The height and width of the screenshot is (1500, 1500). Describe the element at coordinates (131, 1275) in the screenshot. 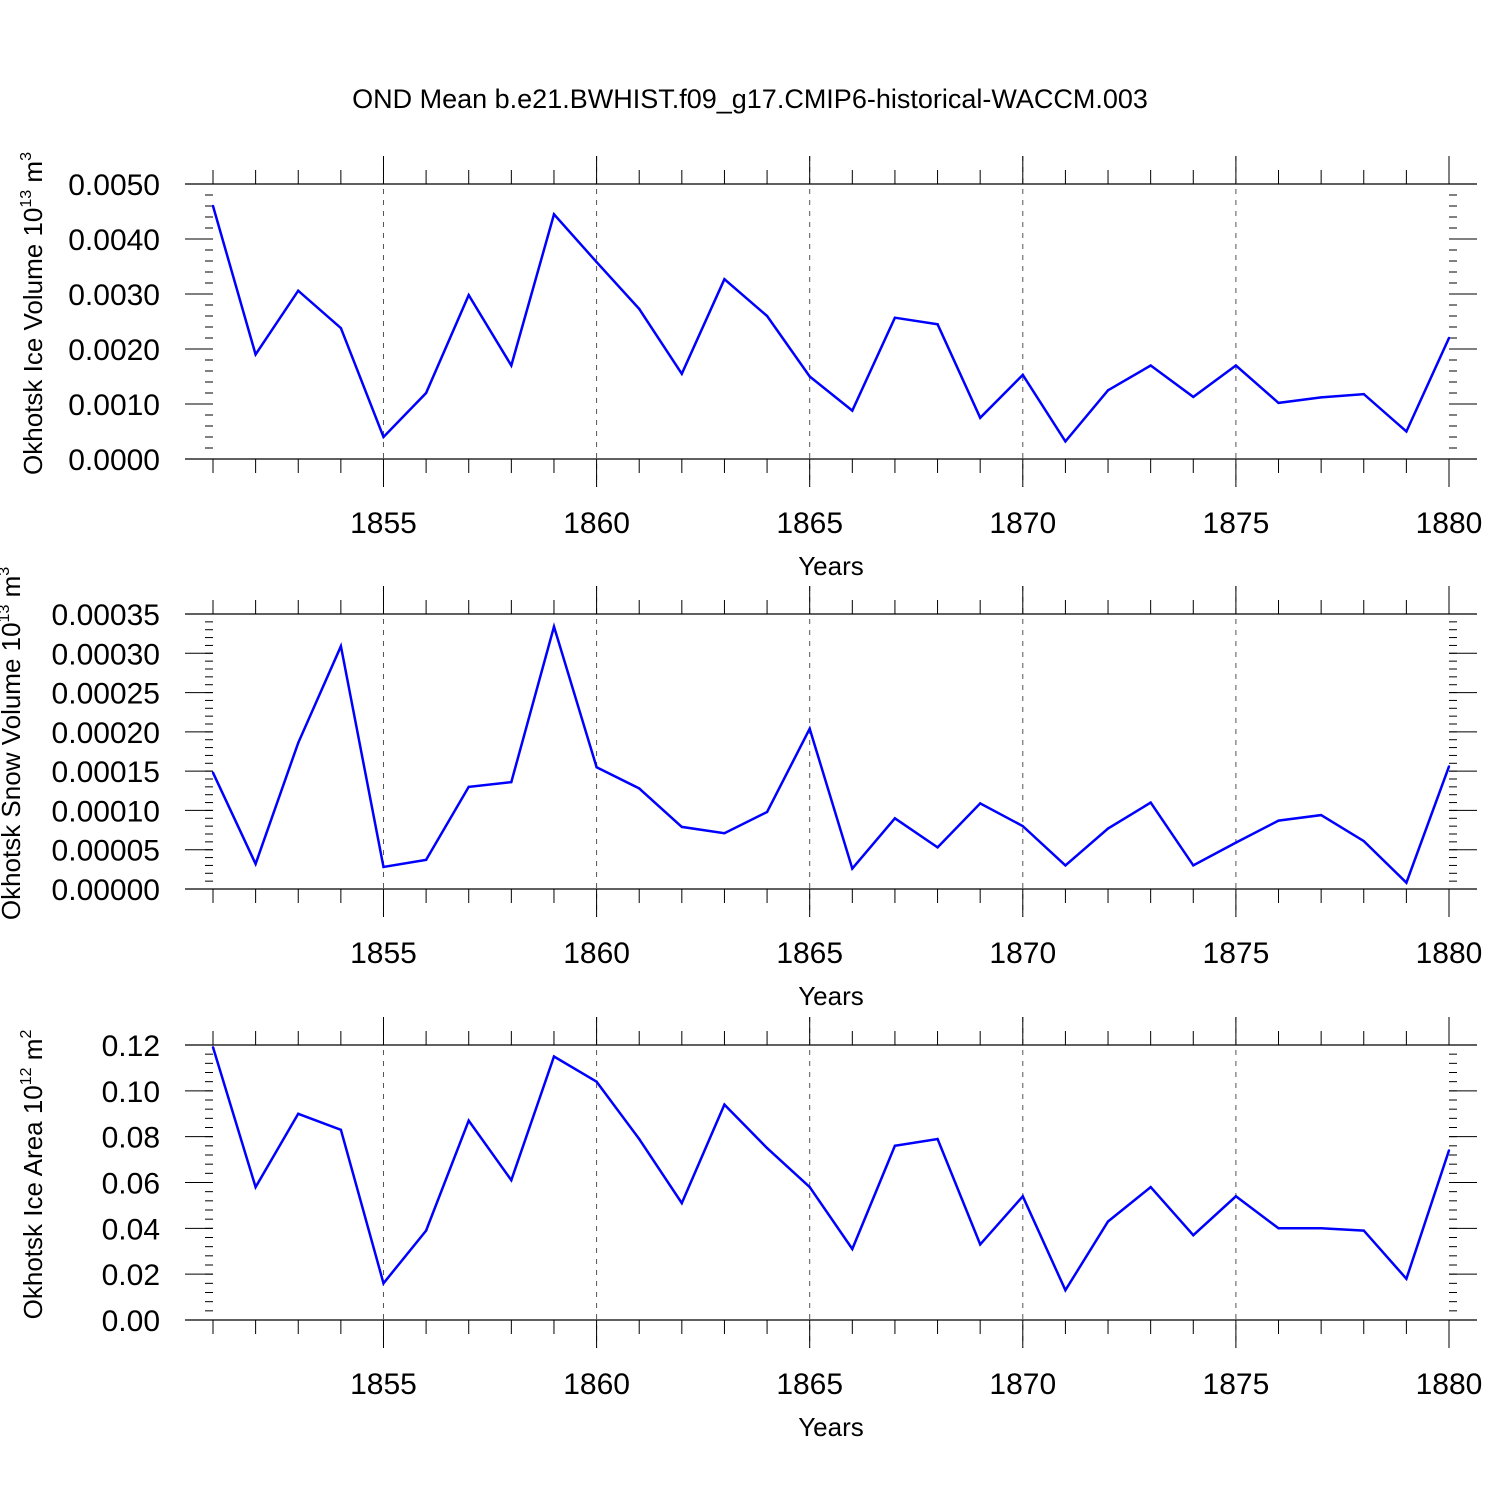

I see `y-tick-label: 0.02` at that location.